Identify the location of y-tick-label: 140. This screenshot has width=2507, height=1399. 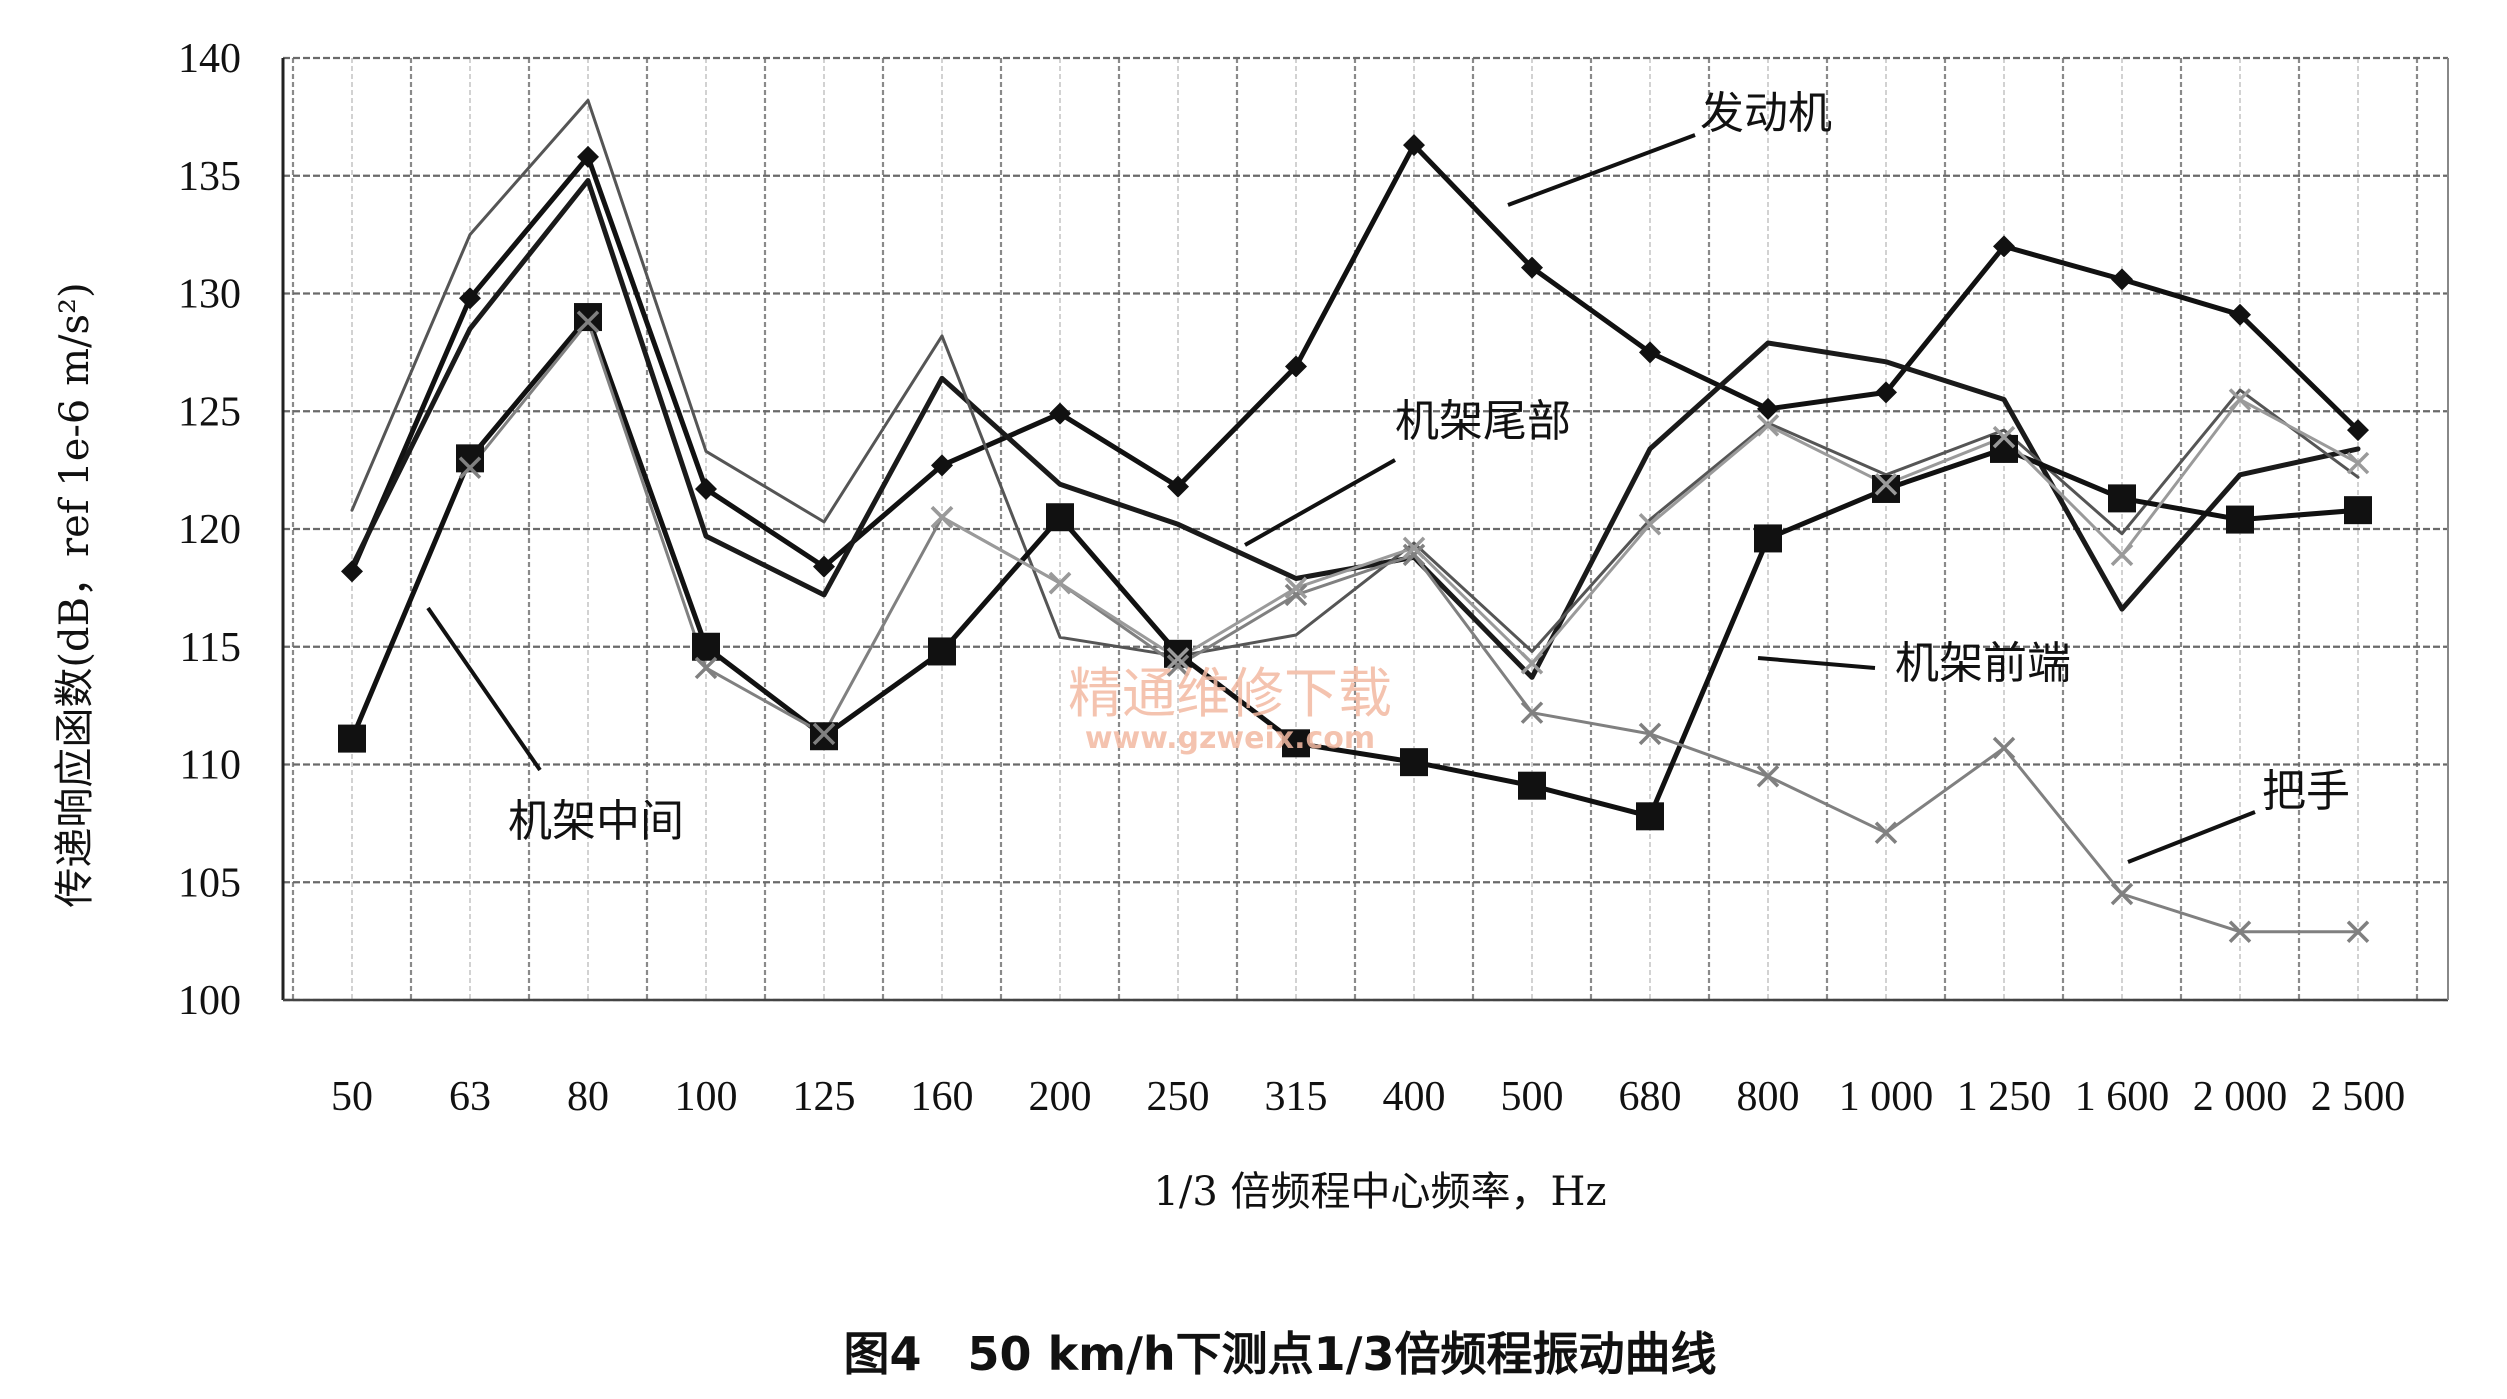
(209, 59).